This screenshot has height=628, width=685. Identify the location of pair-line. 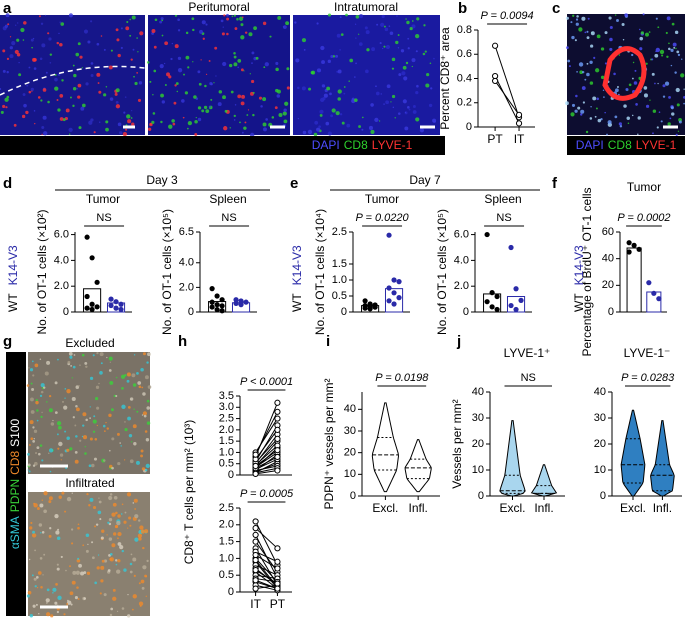
(266, 587).